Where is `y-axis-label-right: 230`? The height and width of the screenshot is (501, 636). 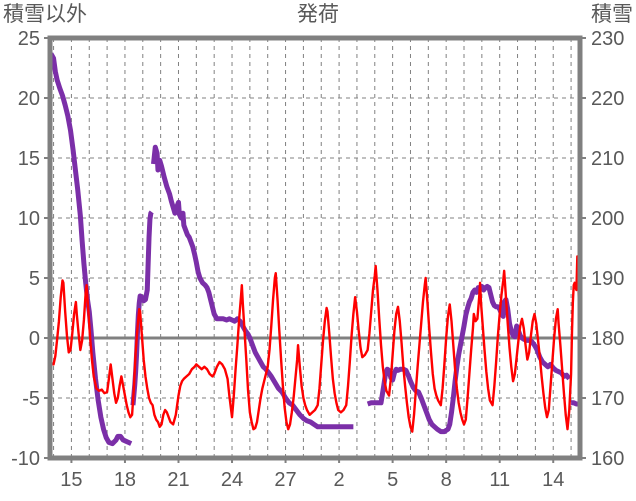
y-axis-label-right: 230 is located at coordinates (607, 39).